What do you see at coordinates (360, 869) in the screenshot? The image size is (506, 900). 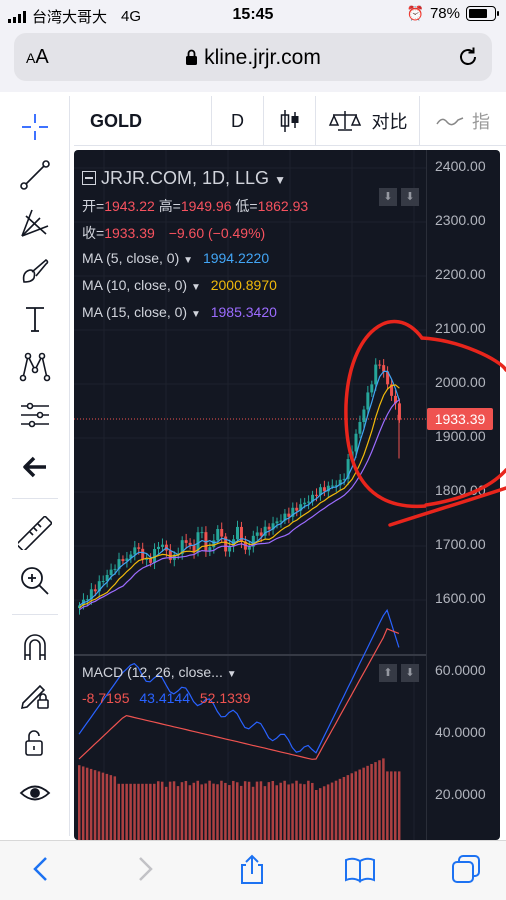 I see `bookmarks-icon` at bounding box center [360, 869].